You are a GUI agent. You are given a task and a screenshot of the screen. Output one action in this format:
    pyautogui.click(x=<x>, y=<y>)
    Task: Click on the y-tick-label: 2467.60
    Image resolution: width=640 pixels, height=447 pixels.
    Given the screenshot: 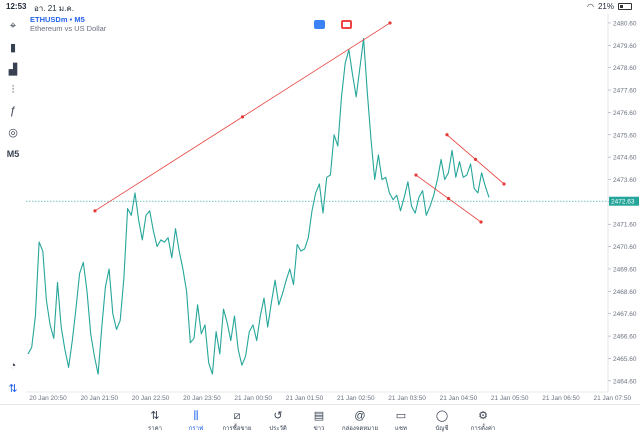 What is the action you would take?
    pyautogui.click(x=625, y=314)
    